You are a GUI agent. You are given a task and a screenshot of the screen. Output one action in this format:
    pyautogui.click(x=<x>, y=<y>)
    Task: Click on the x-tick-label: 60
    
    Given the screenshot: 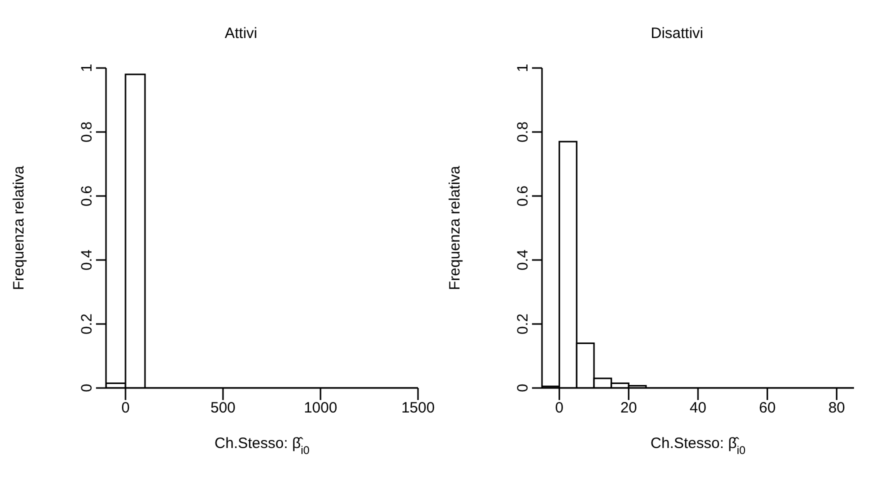 What is the action you would take?
    pyautogui.click(x=767, y=408)
    